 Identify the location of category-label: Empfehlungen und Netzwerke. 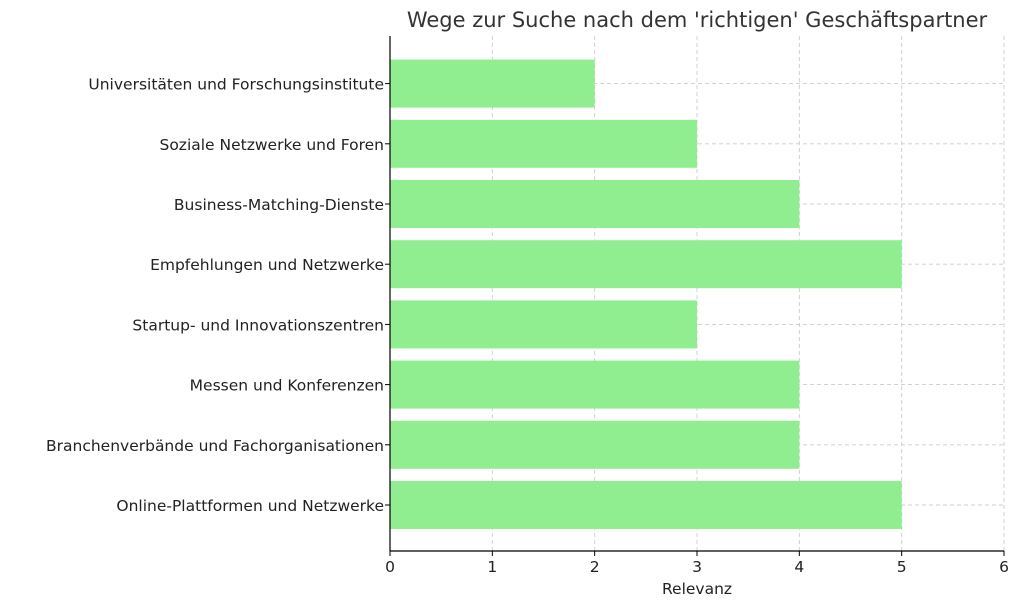
(267, 265).